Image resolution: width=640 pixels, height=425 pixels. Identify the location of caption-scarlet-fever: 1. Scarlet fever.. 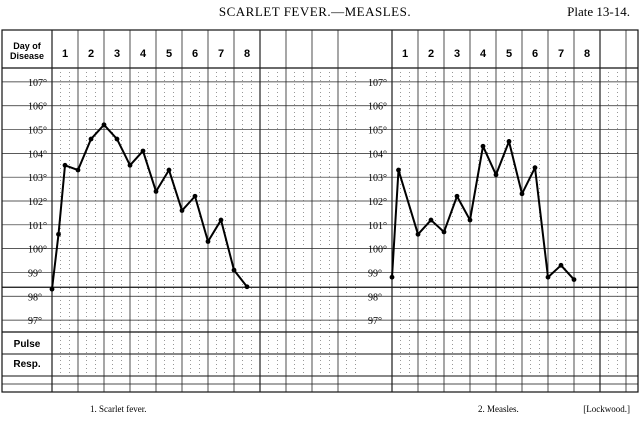
(118, 409).